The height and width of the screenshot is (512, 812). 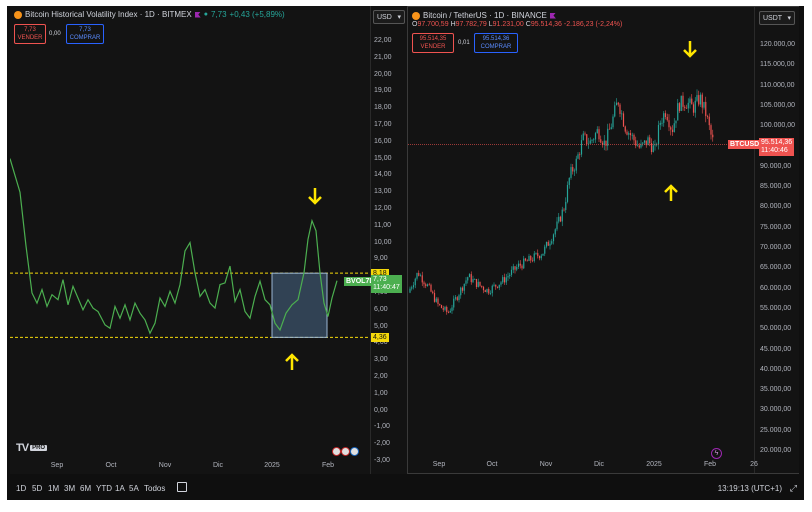 I want to click on y-tick-label: 14,00, so click(x=383, y=175).